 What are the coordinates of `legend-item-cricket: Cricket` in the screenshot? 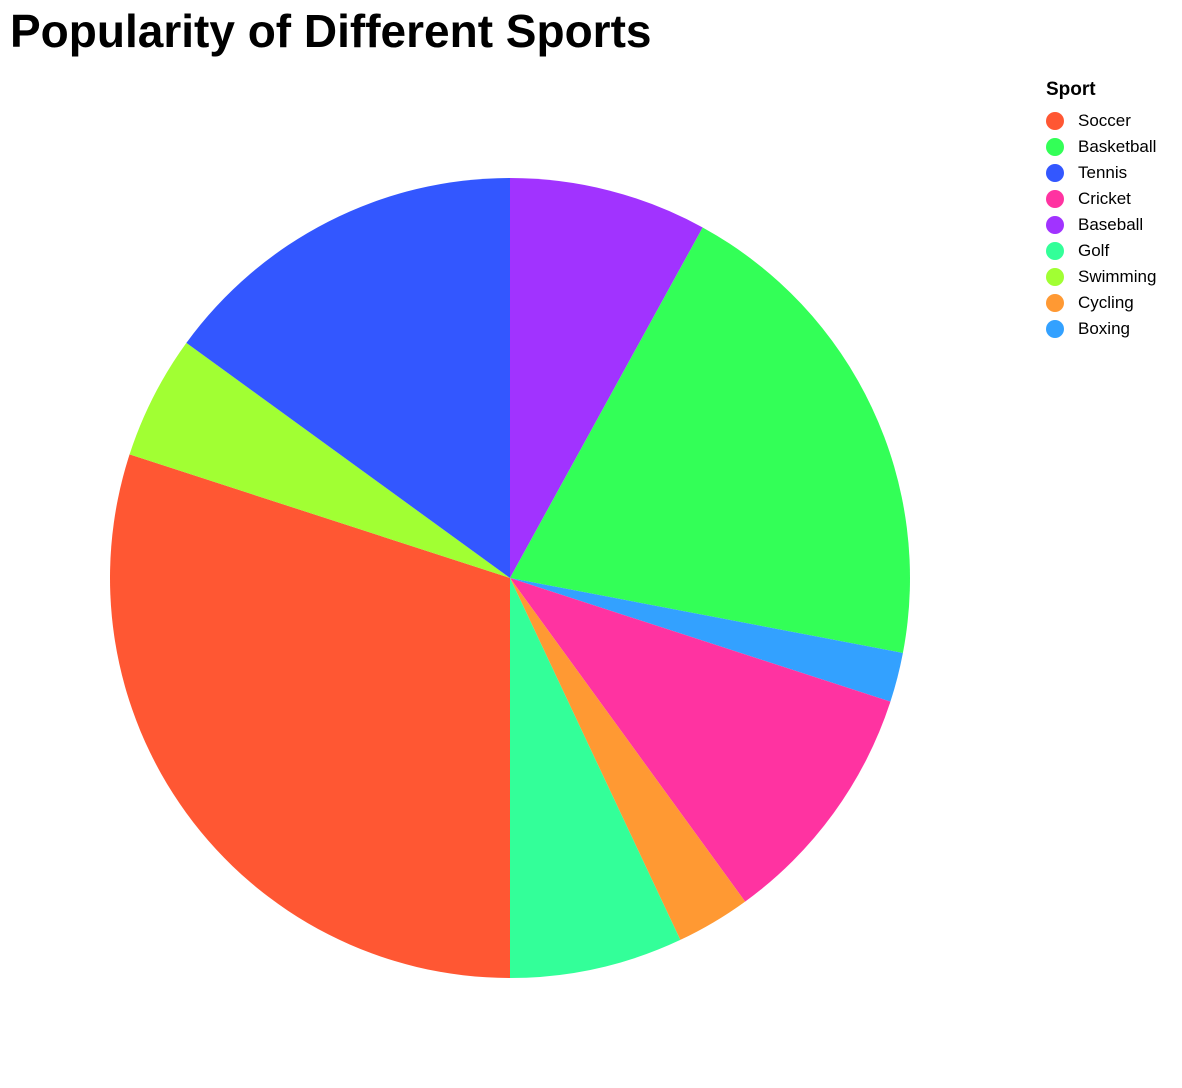 It's located at (1101, 199).